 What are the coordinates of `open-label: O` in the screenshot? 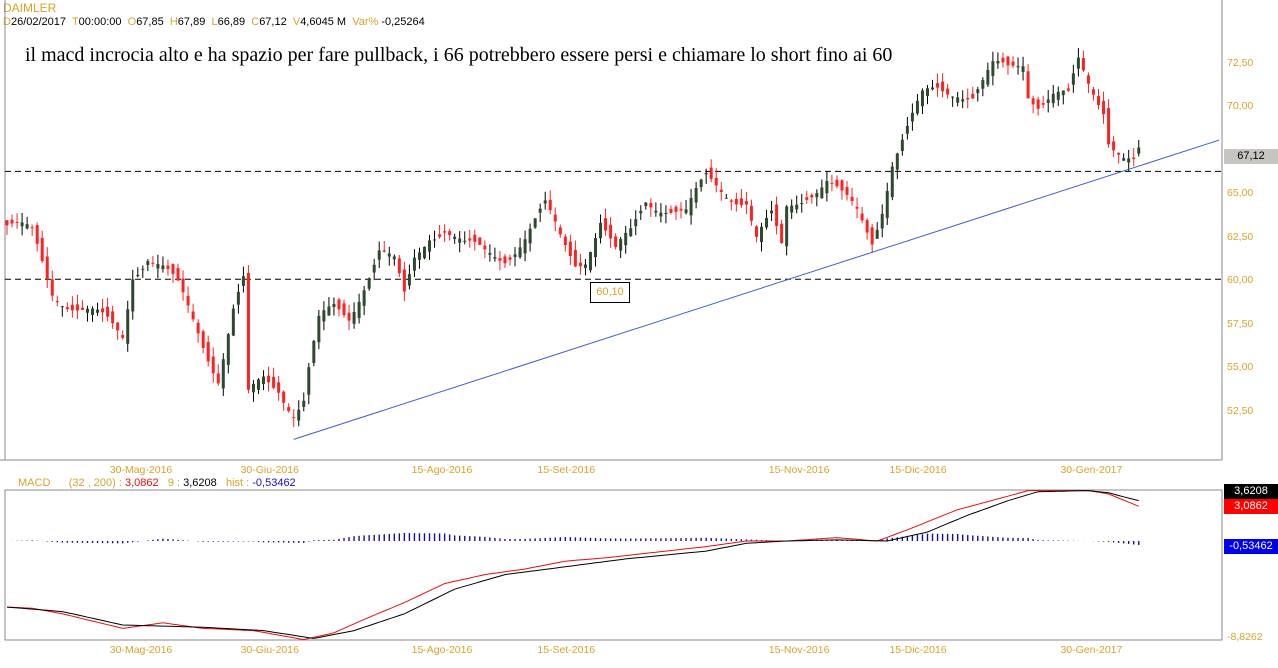 It's located at (132, 22).